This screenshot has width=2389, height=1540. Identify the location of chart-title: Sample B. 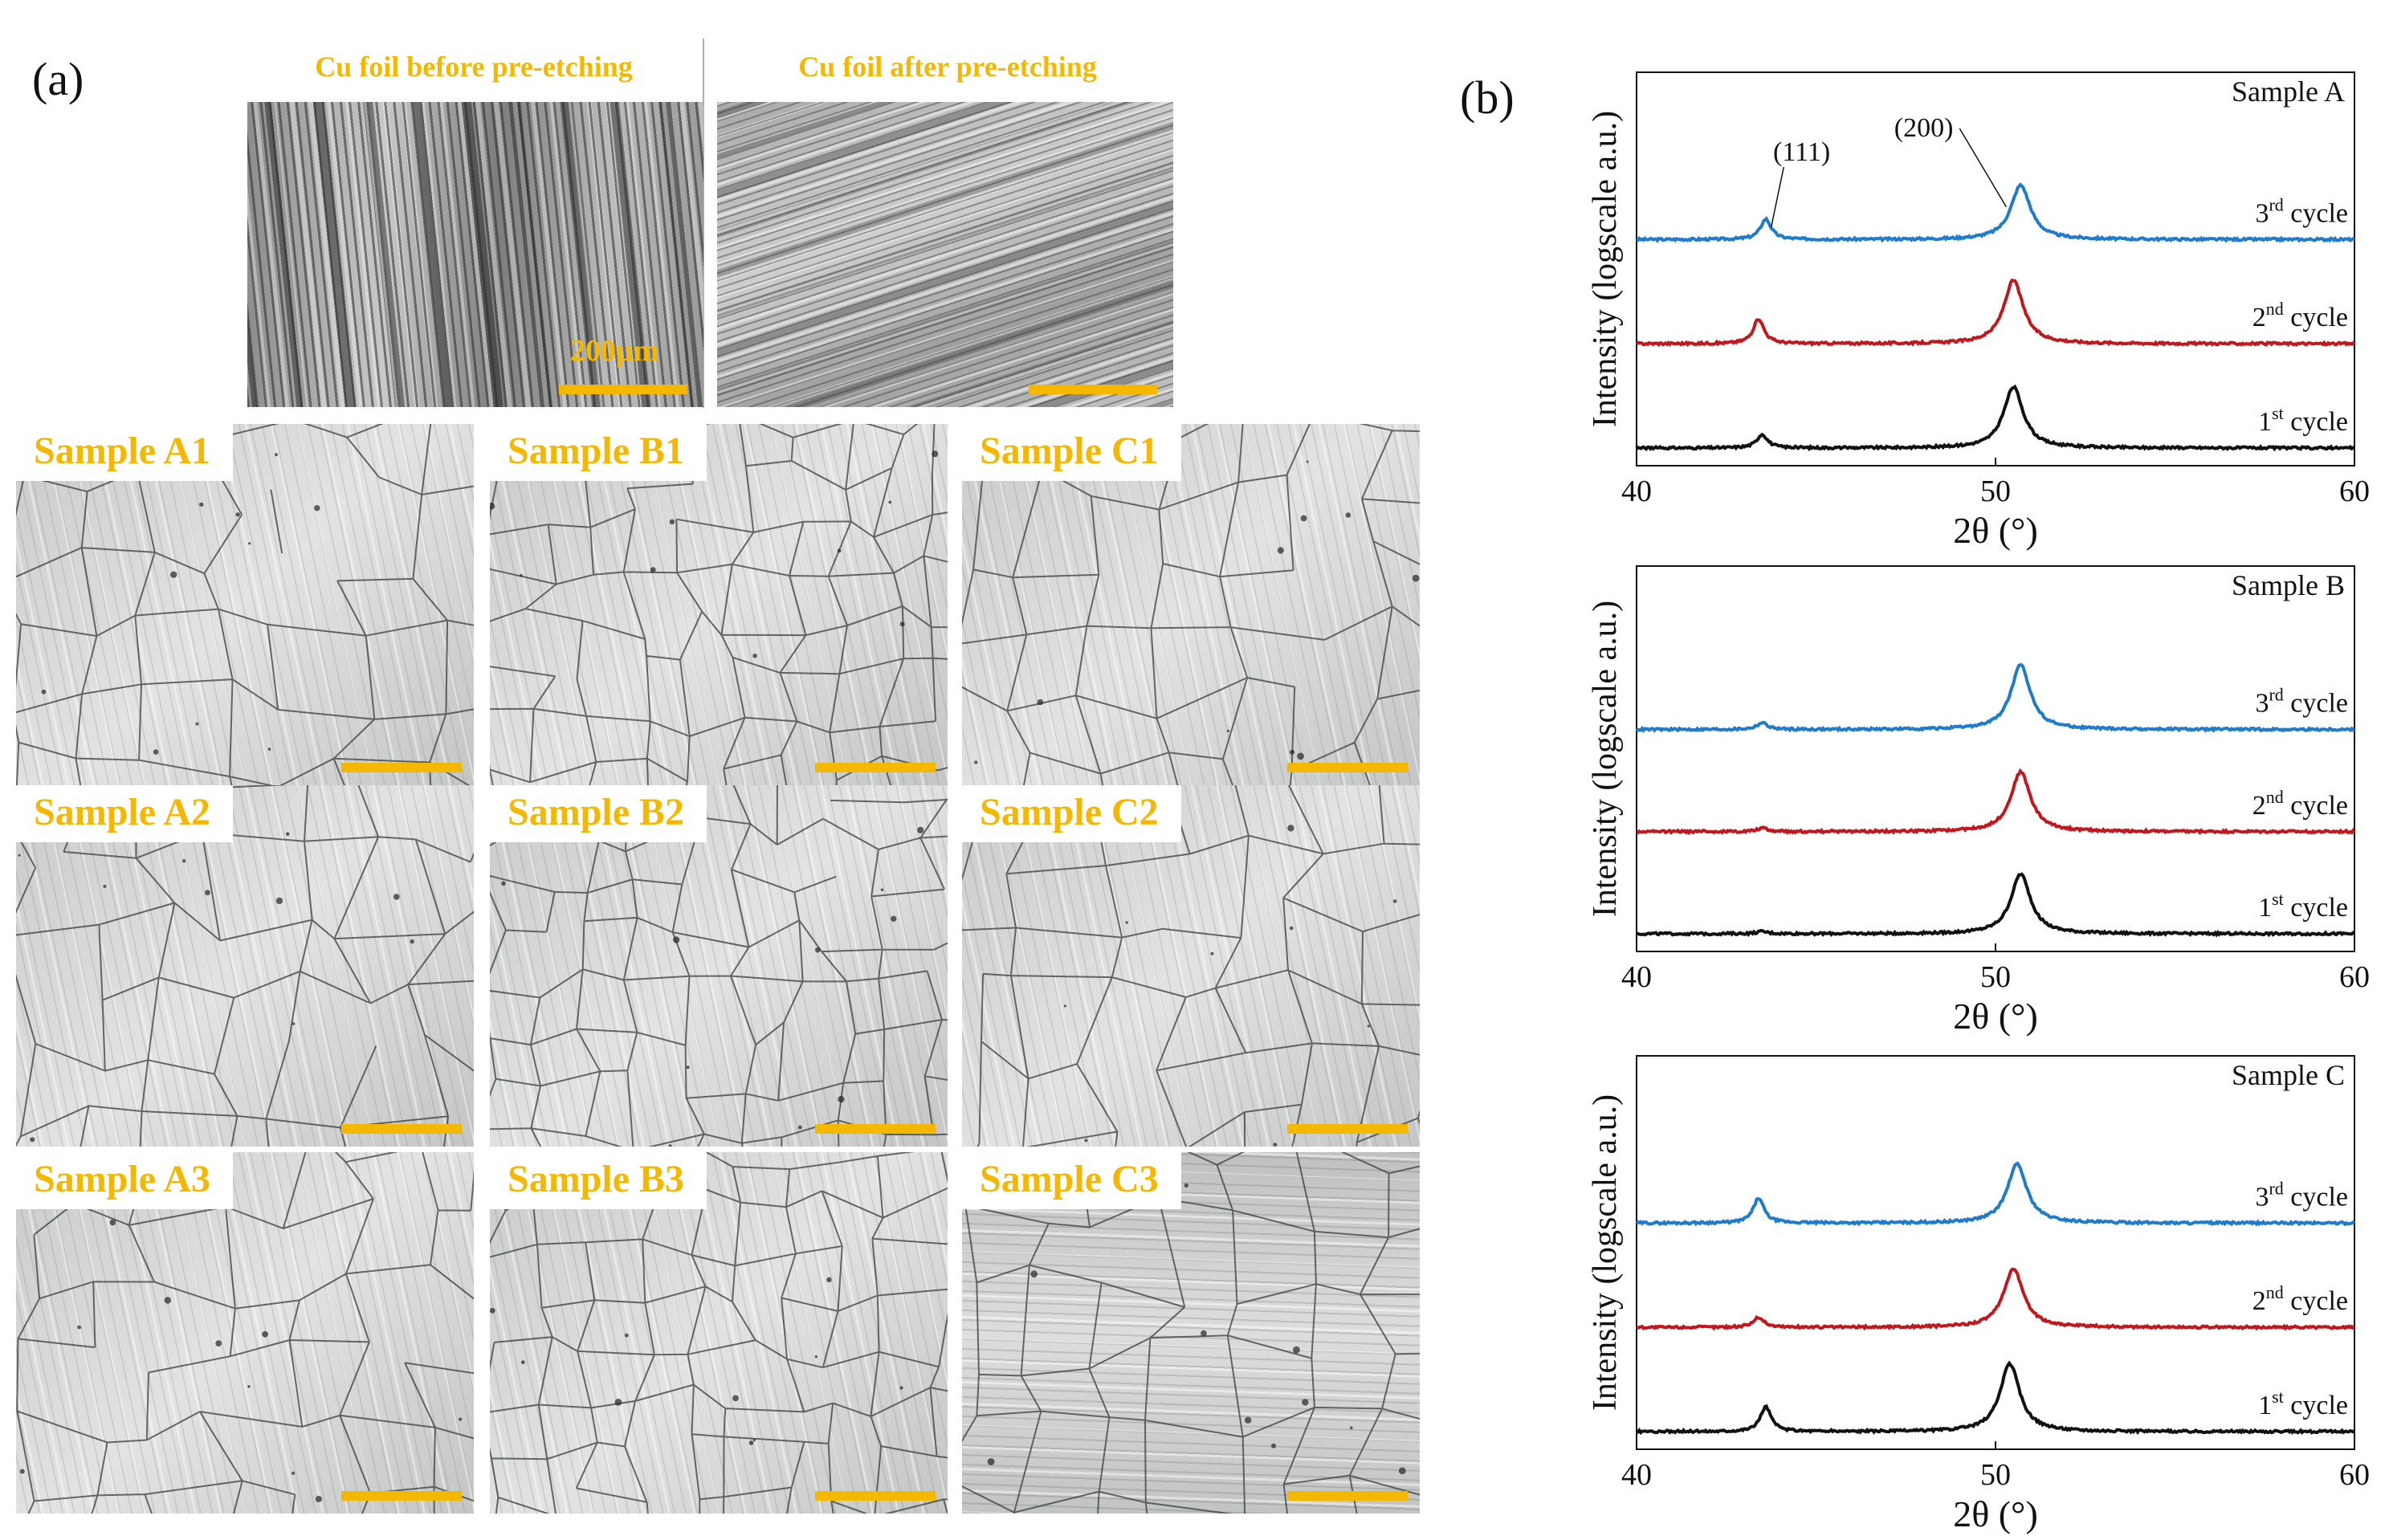
(2288, 585).